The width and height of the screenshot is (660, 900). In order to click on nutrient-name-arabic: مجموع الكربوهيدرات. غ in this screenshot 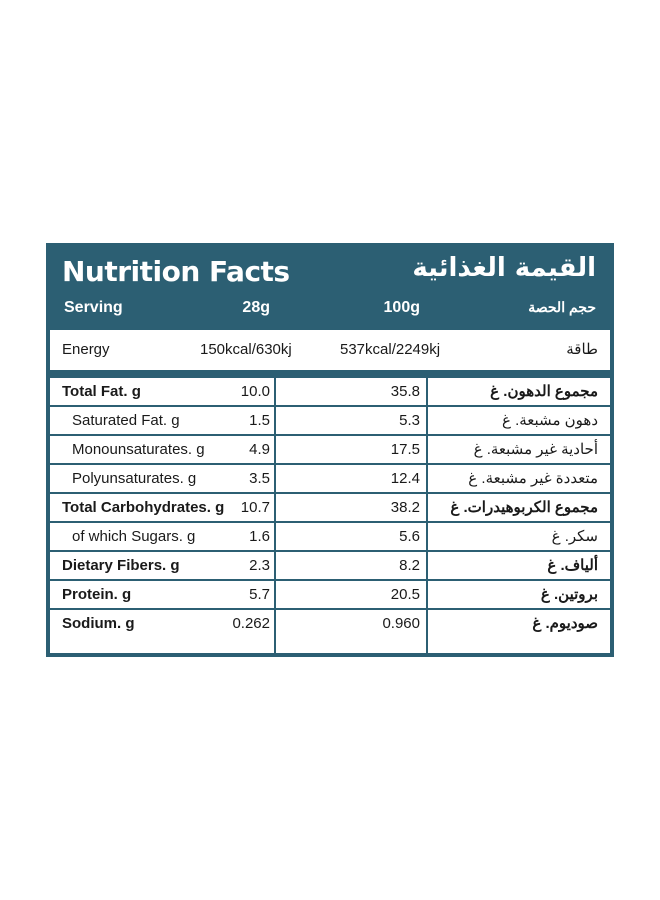, I will do `click(524, 507)`.